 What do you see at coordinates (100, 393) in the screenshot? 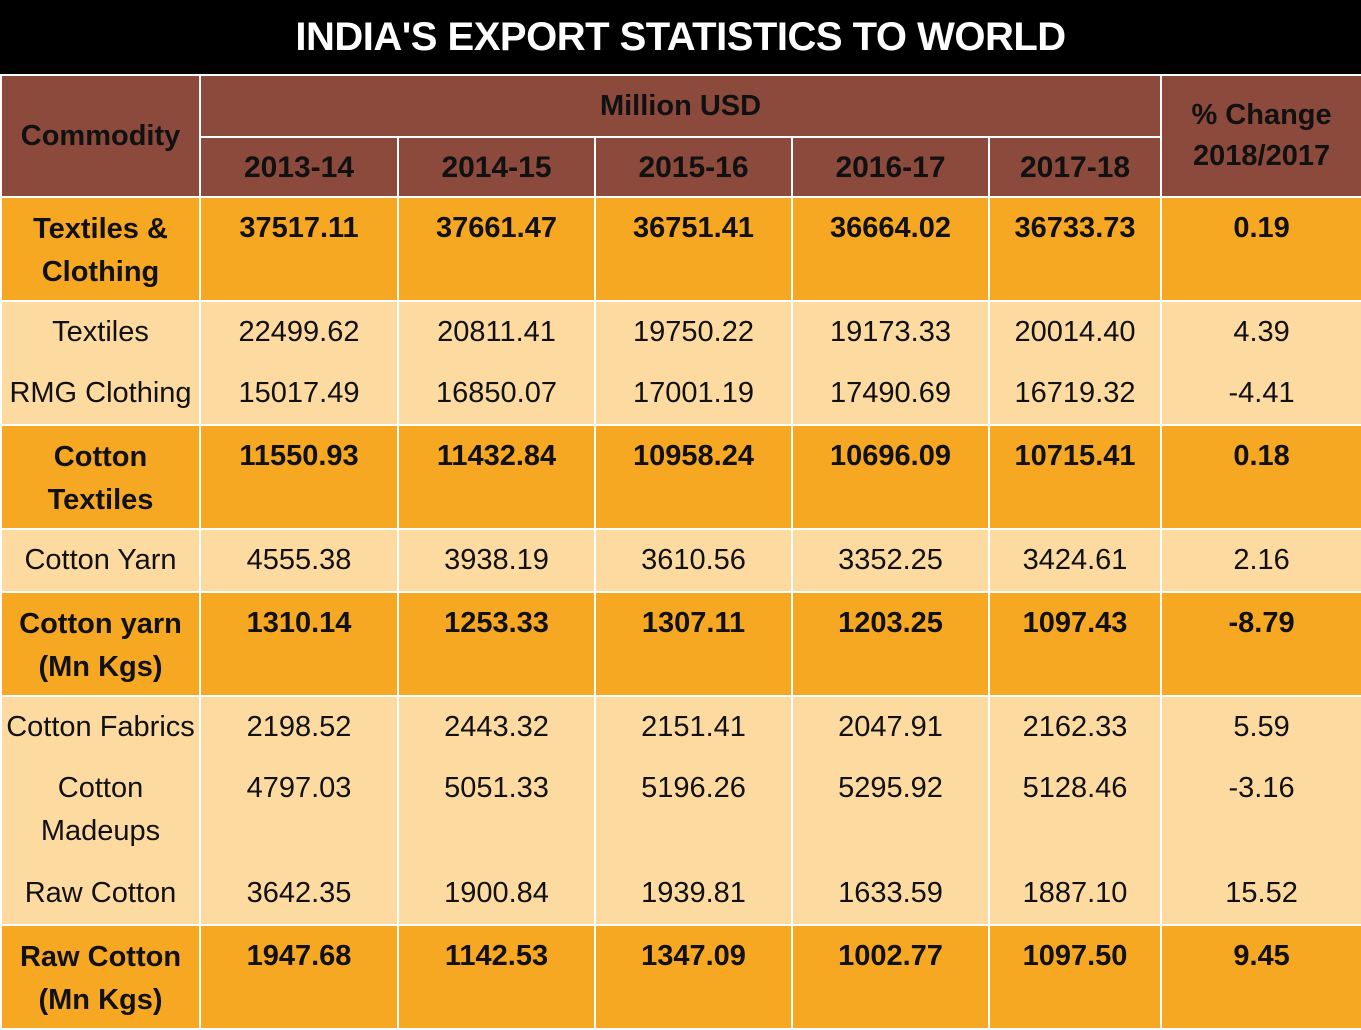
I see `item-name: RMG Clothing` at bounding box center [100, 393].